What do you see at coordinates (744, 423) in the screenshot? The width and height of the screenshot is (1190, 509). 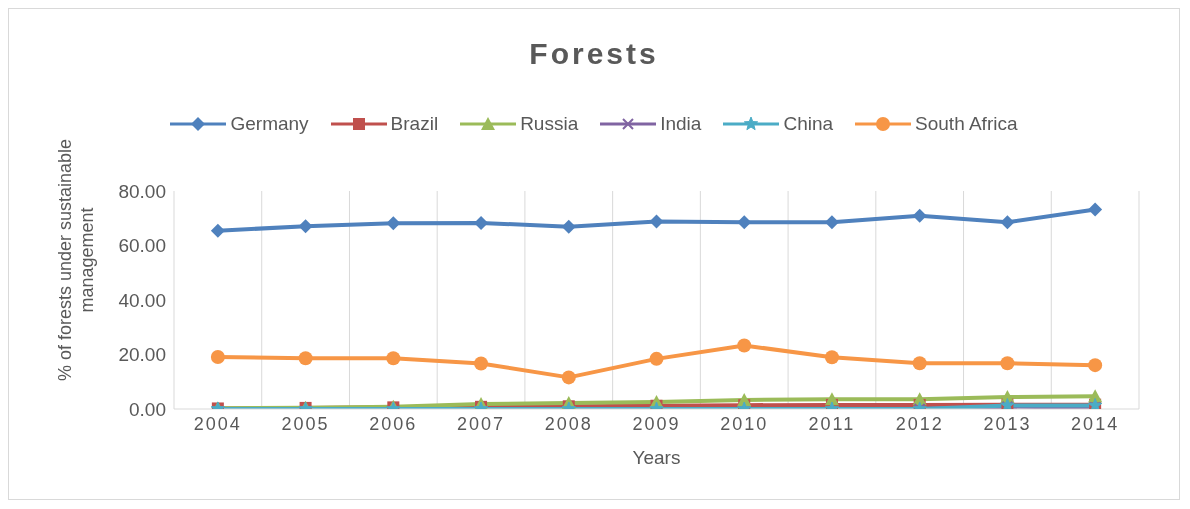 I see `x-tick-label: 2010` at bounding box center [744, 423].